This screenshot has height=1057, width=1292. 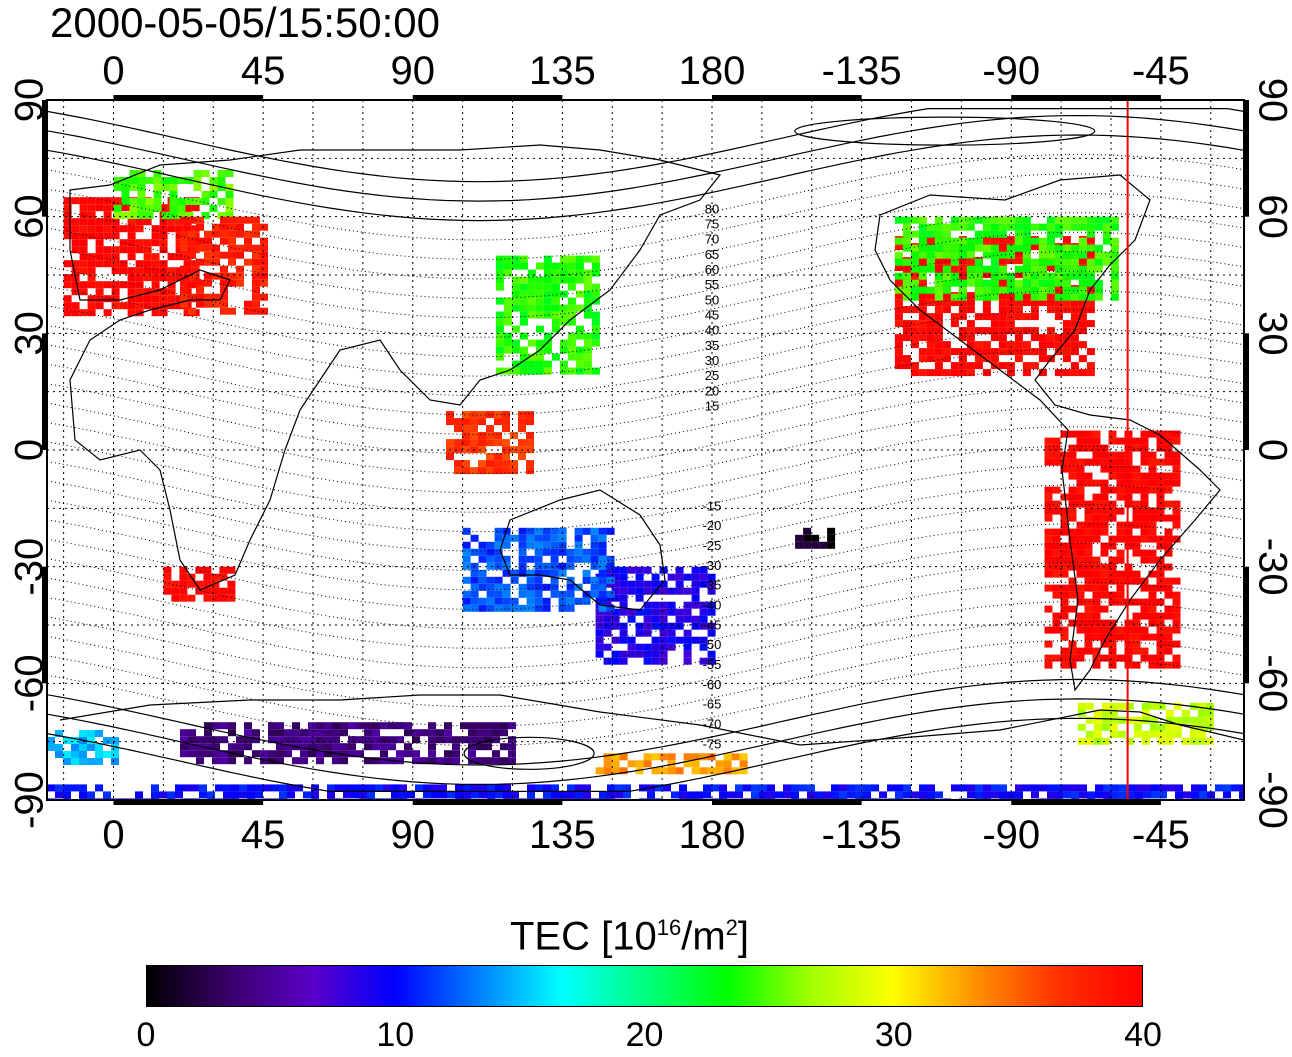 What do you see at coordinates (712, 684) in the screenshot?
I see `contour-label: -60` at bounding box center [712, 684].